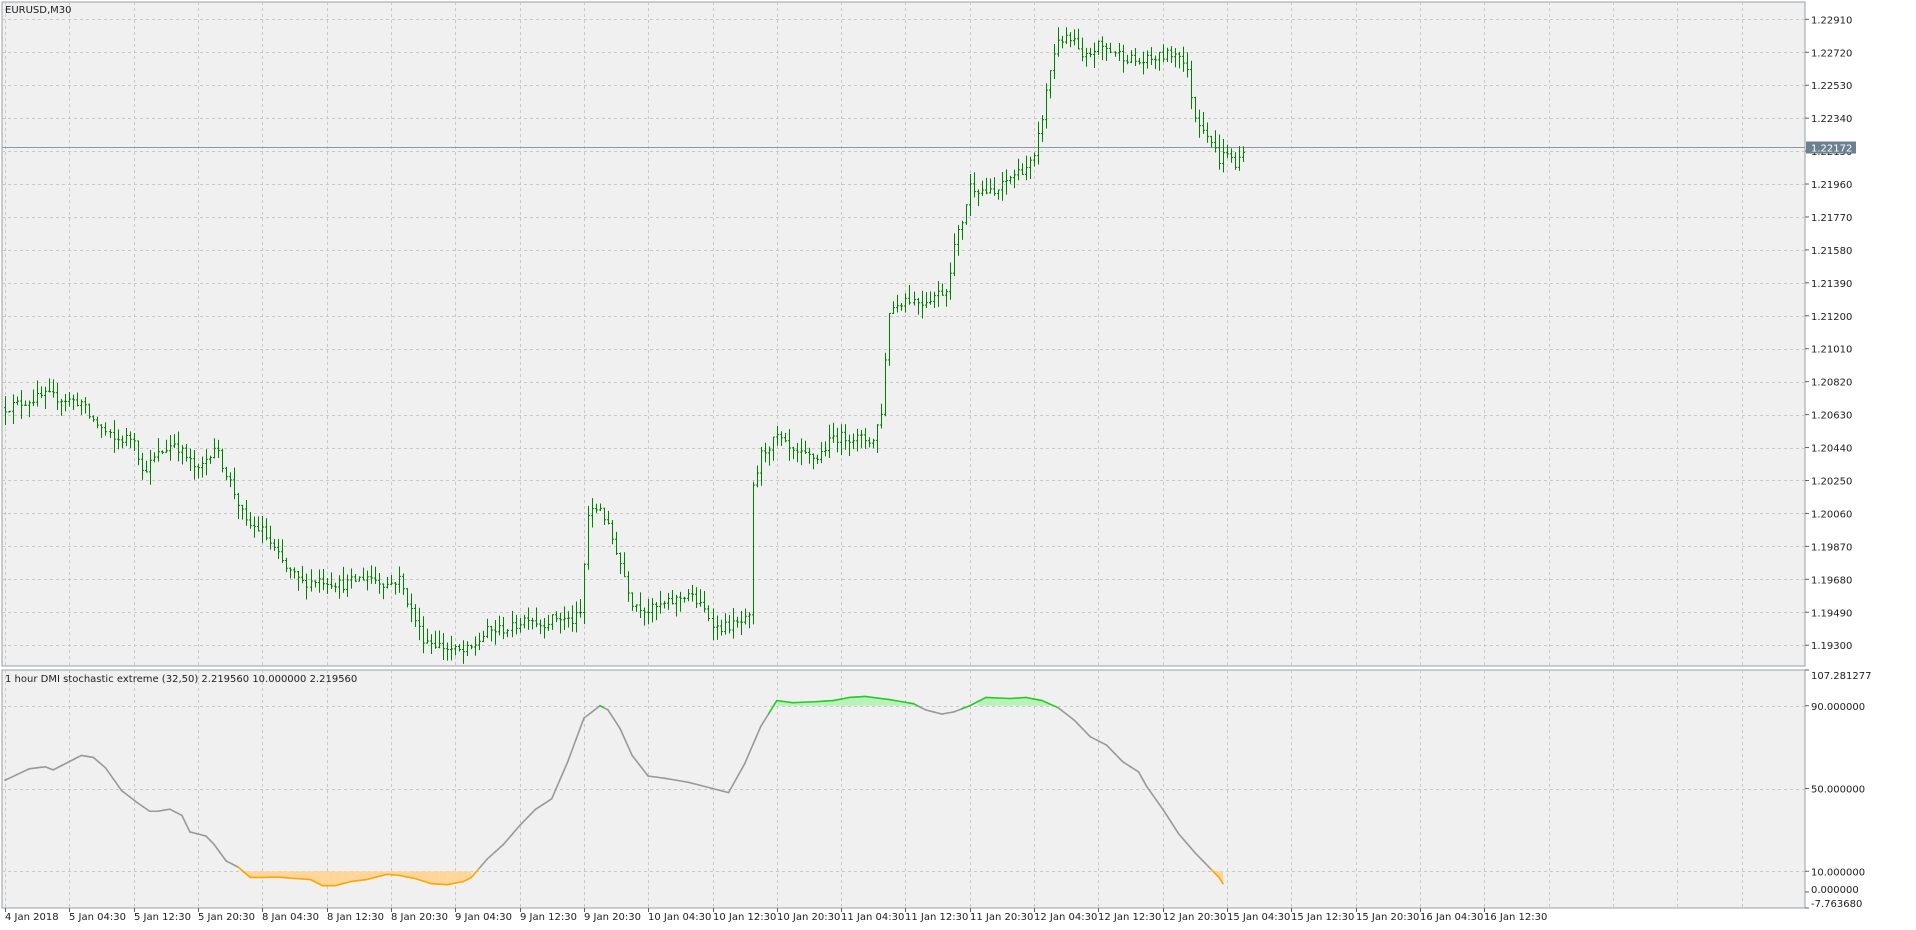 Image resolution: width=1916 pixels, height=930 pixels. I want to click on time-axis-label: 11 Jan 20:30, so click(1001, 917).